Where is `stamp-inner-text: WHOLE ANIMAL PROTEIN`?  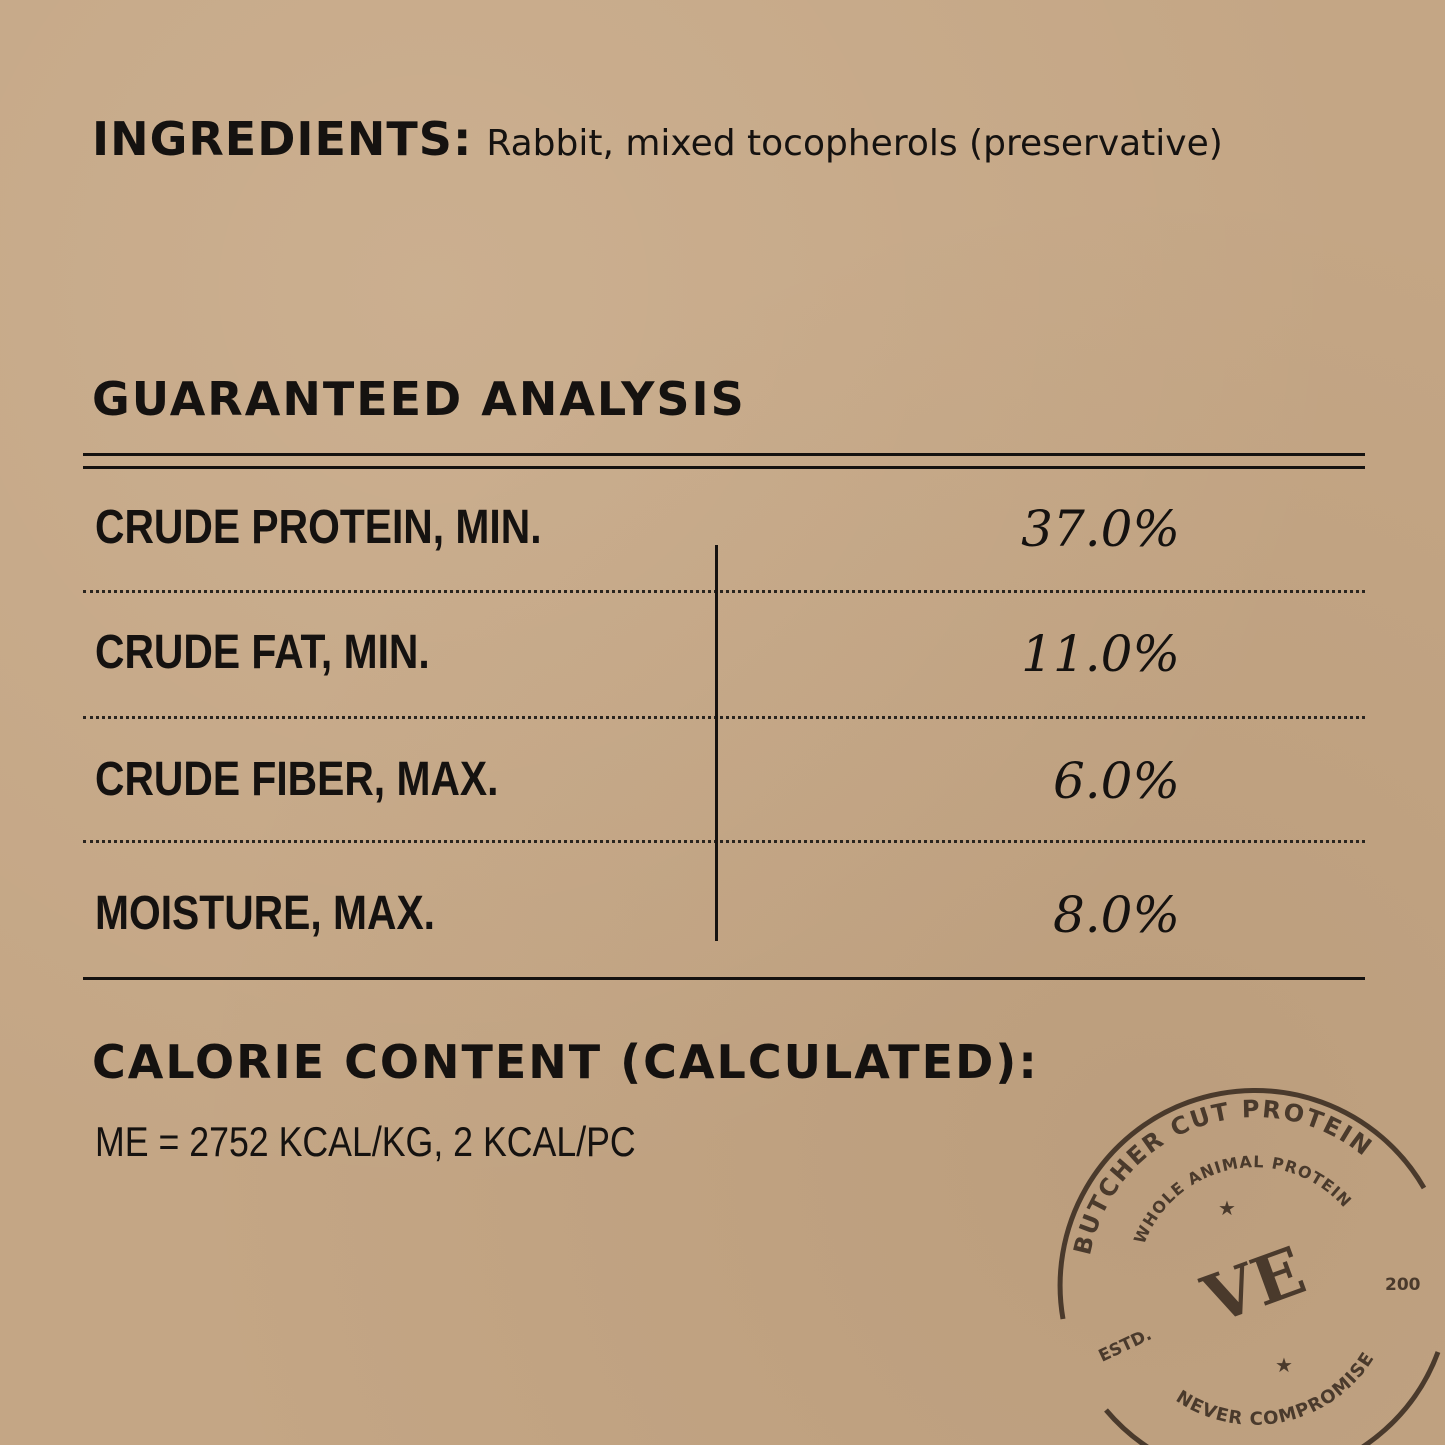
stamp-inner-text: WHOLE ANIMAL PROTEIN is located at coordinates (1243, 1199).